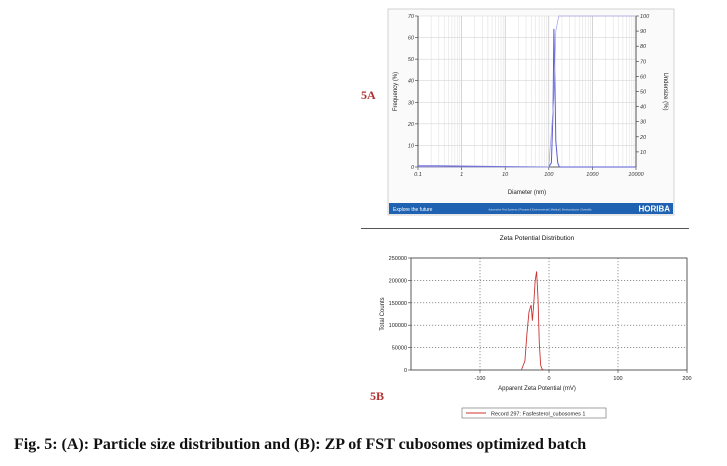 The height and width of the screenshot is (466, 727). Describe the element at coordinates (383, 313) in the screenshot. I see `zeta-y-axis-label: Total Counts` at that location.